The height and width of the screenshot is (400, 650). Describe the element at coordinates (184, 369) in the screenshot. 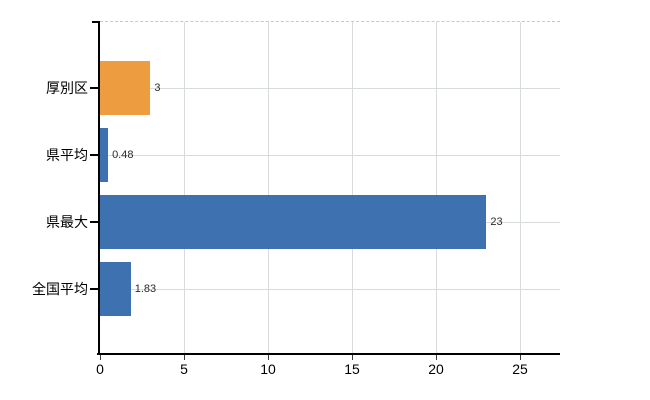

I see `x-axis-tick-label: 5` at that location.